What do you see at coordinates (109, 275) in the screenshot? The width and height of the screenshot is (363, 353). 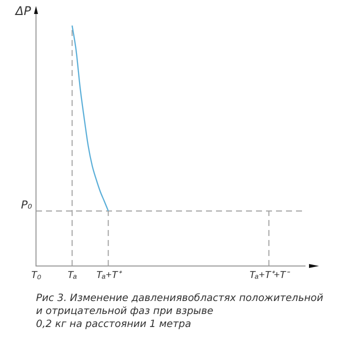 I see `x-tick-label: Tₐ+T⁺` at bounding box center [109, 275].